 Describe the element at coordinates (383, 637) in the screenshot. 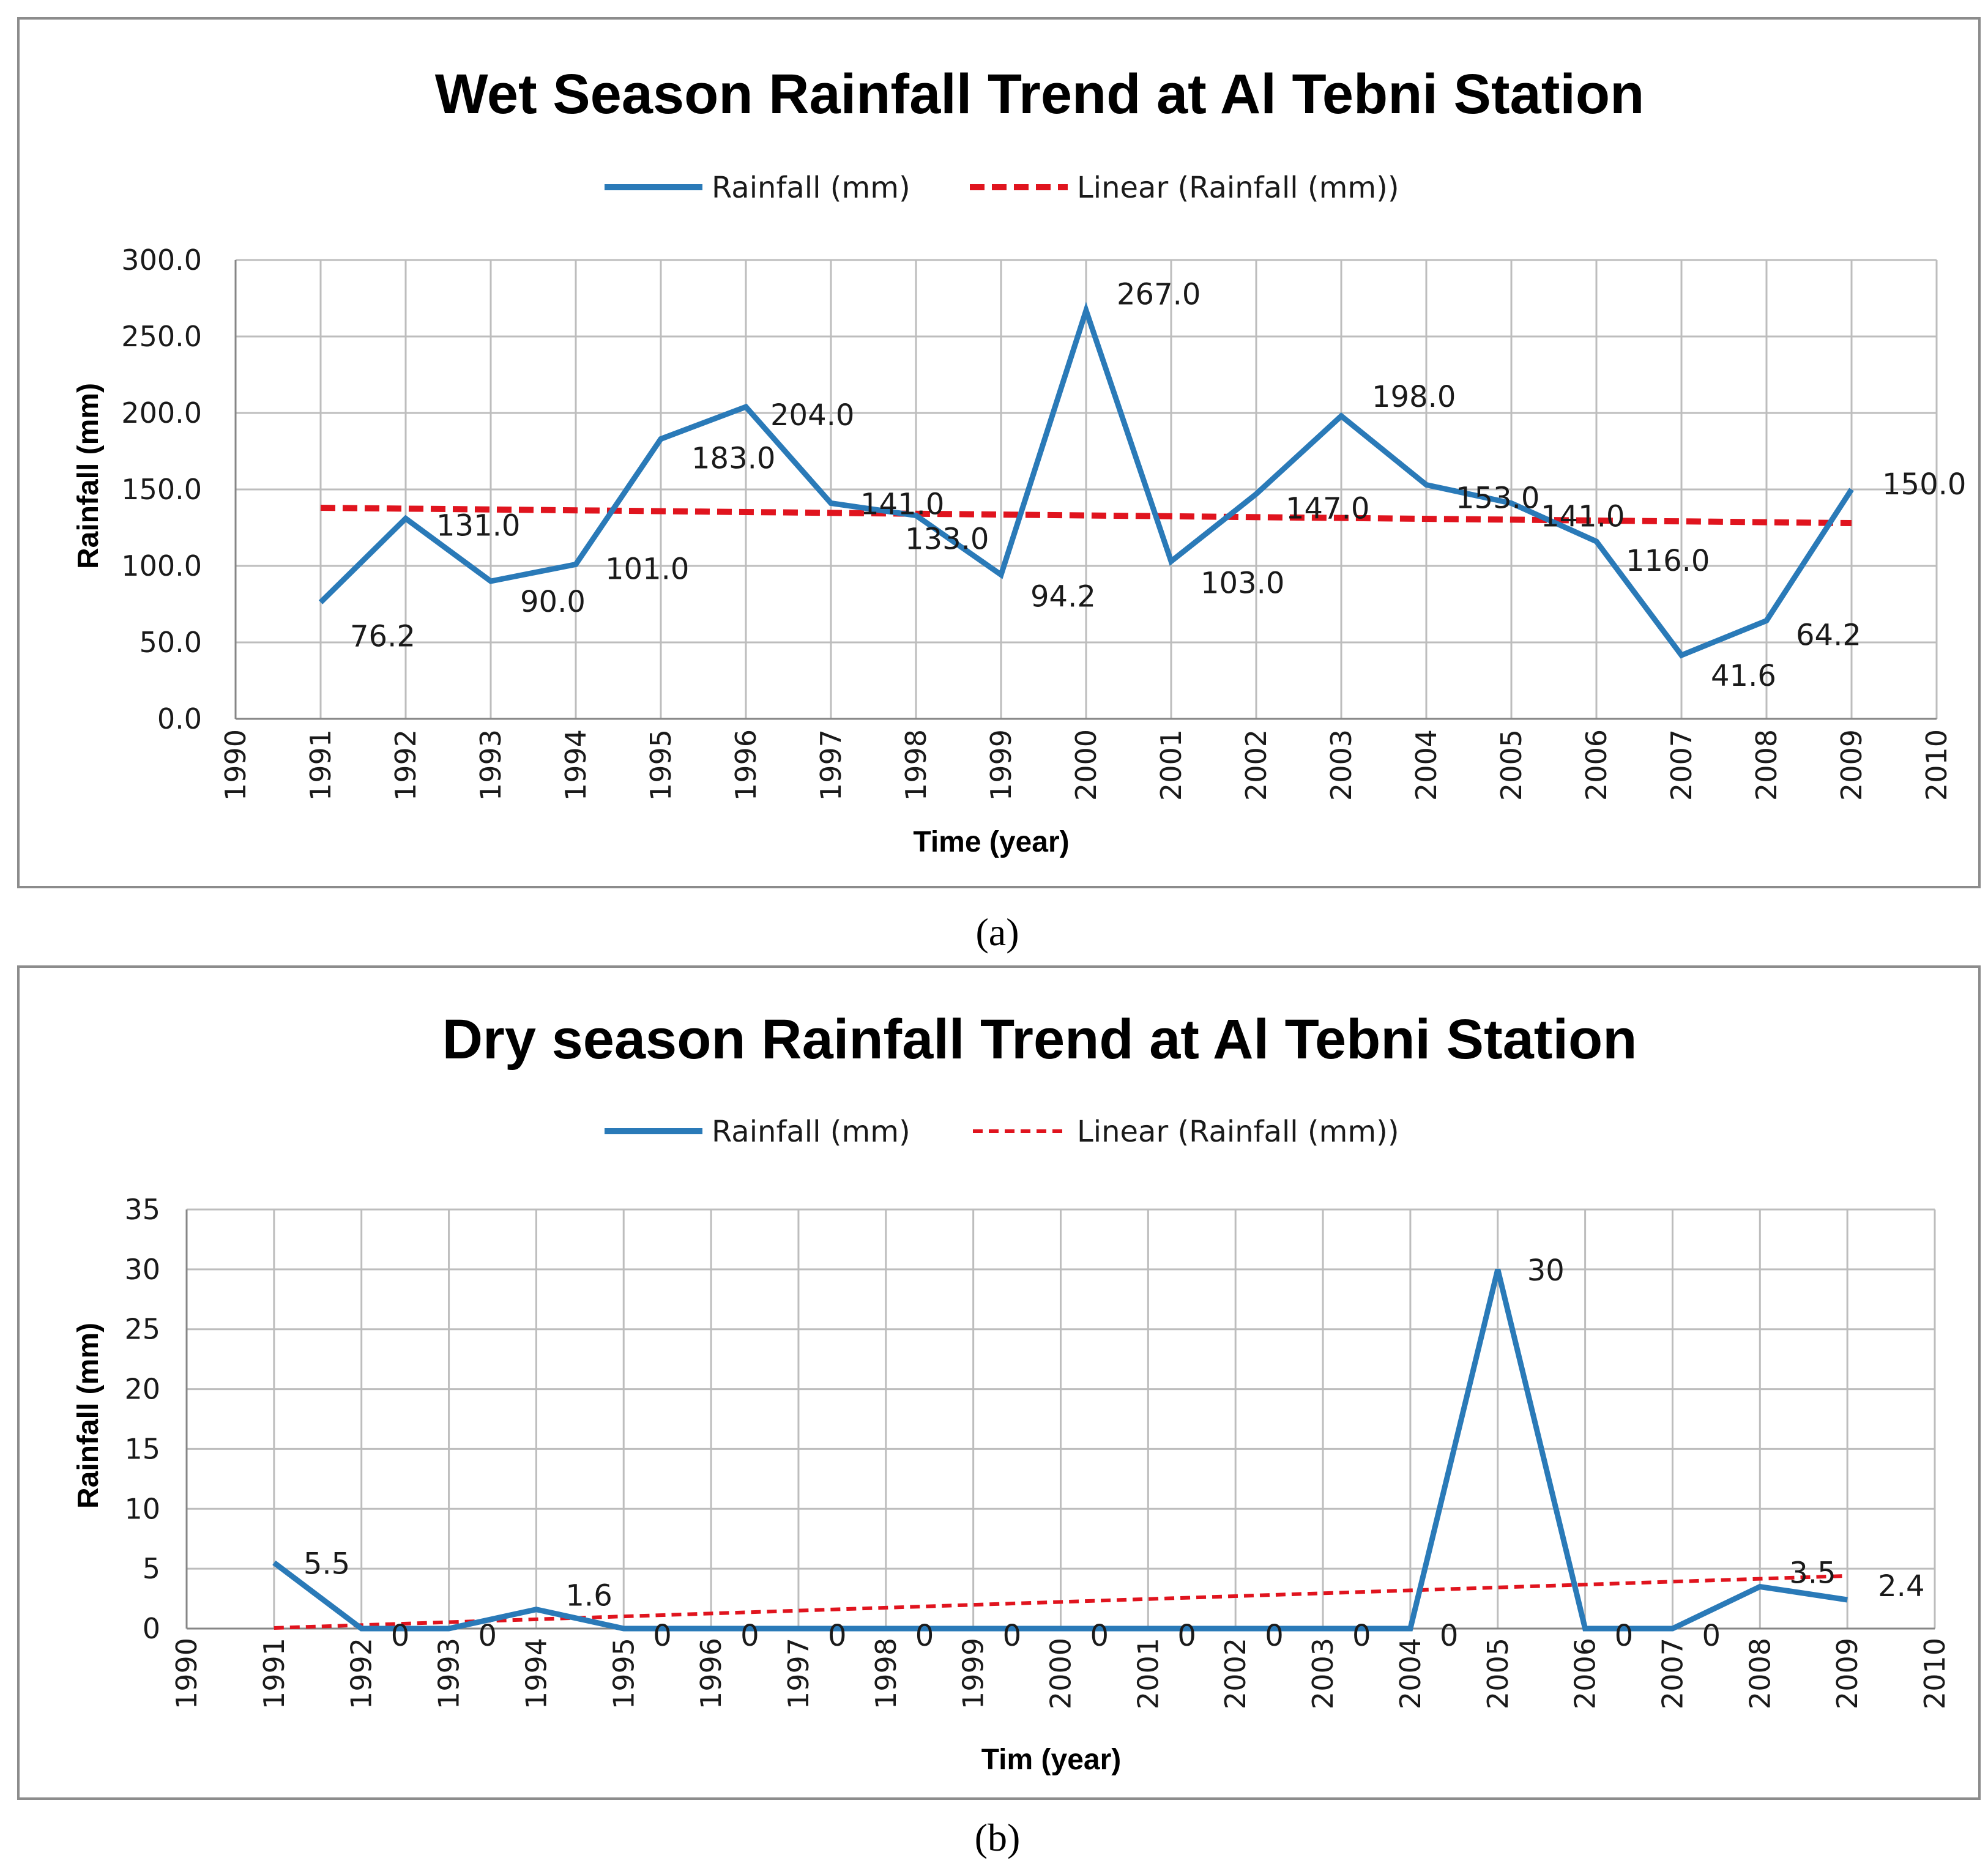

I see `wet-data-label-1991: 76.2` at that location.